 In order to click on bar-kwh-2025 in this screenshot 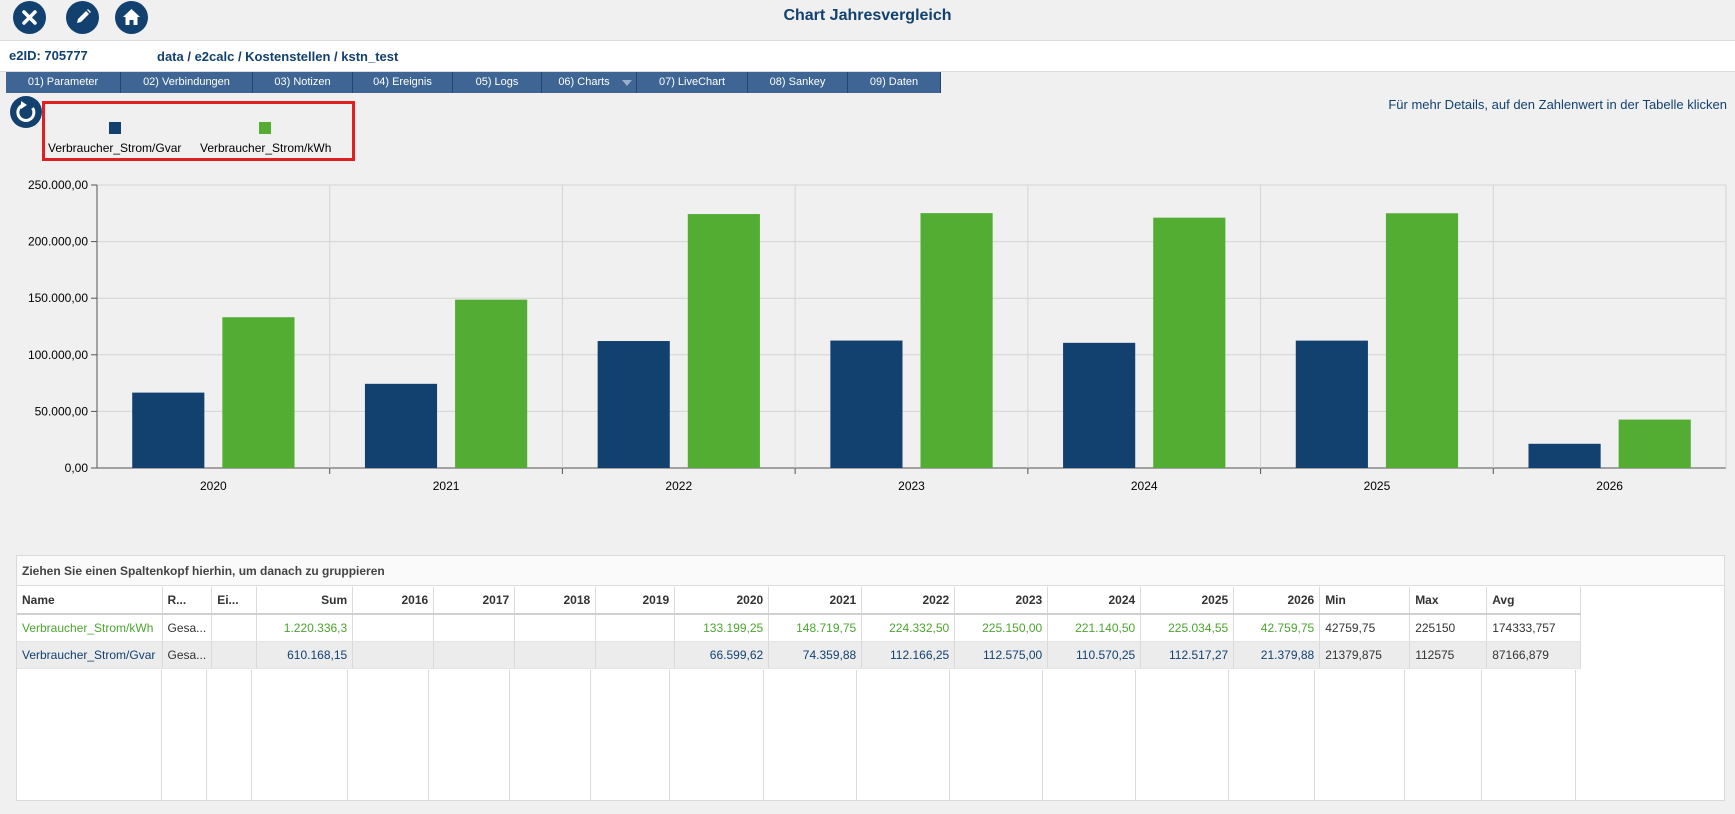, I will do `click(1422, 340)`.